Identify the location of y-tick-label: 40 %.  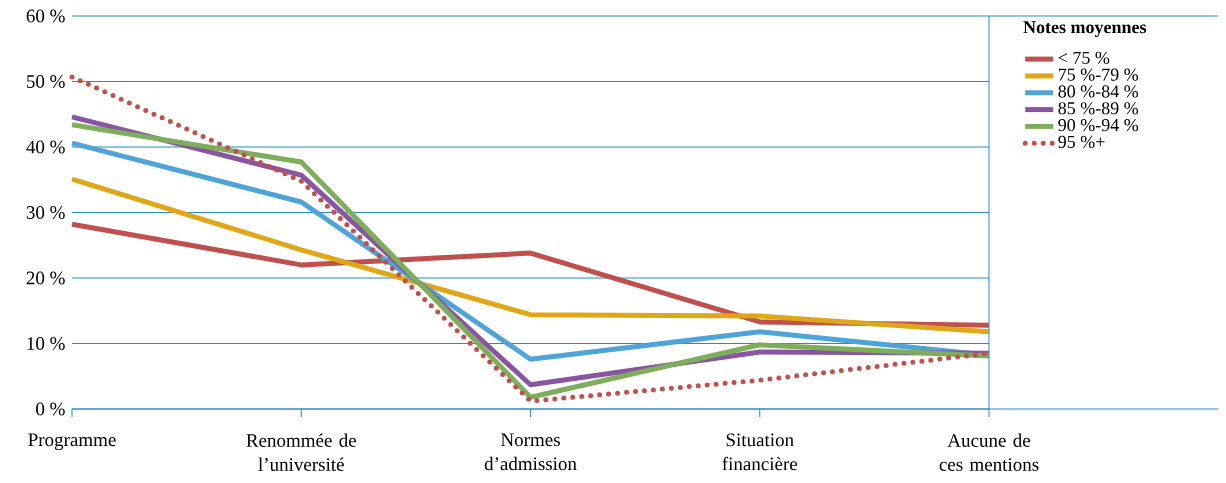
(45, 147).